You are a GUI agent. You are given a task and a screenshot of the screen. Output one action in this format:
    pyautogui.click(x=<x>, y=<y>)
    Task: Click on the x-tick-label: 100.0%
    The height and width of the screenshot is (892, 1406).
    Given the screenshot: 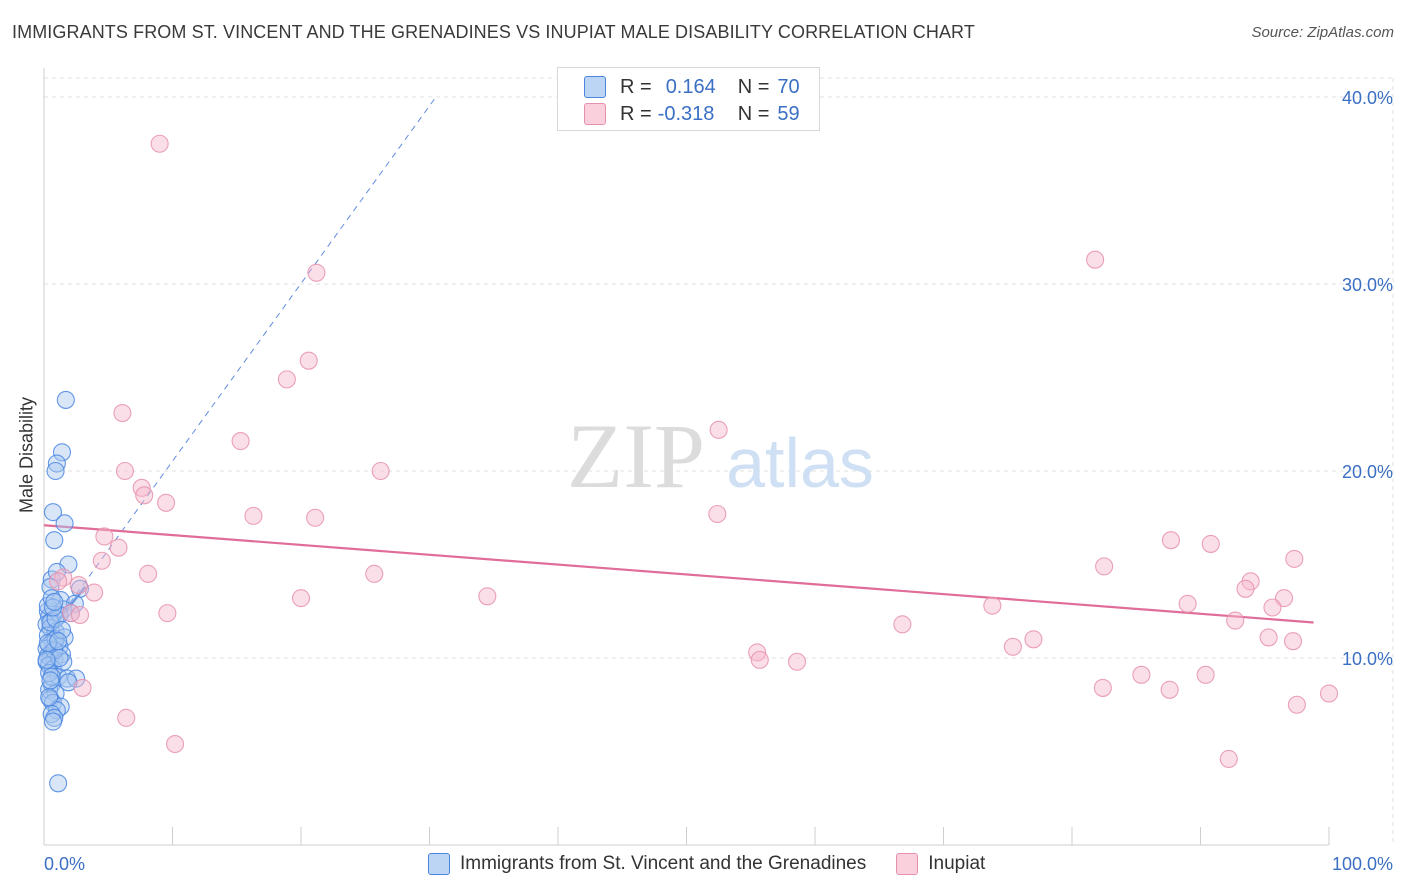 What is the action you would take?
    pyautogui.click(x=1362, y=864)
    